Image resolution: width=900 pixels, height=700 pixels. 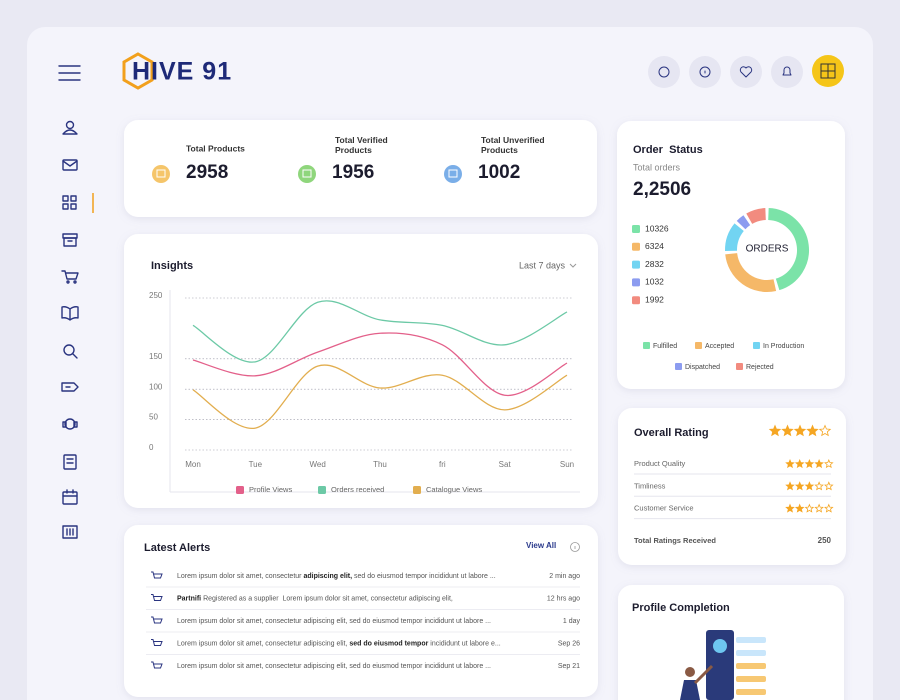 I want to click on legend-label: Orders received, so click(x=357, y=489).